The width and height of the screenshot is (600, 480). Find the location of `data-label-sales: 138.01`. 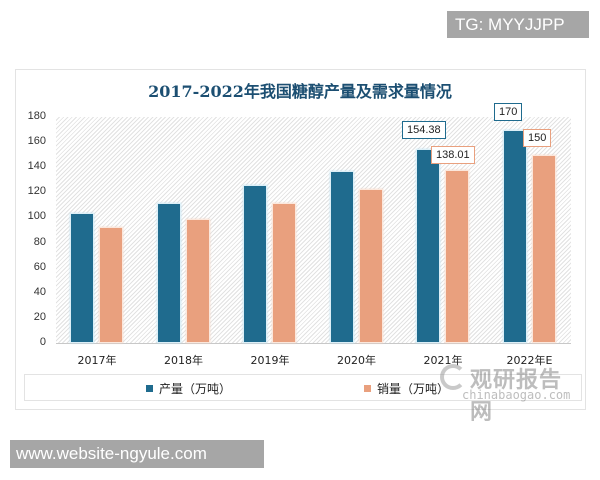

data-label-sales: 138.01 is located at coordinates (453, 155).